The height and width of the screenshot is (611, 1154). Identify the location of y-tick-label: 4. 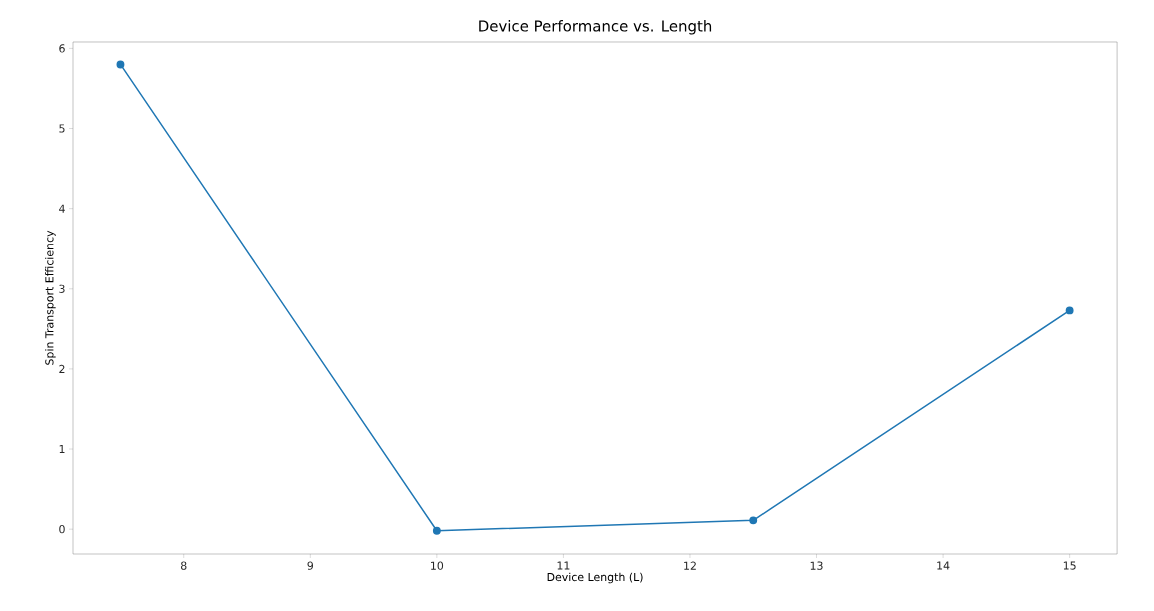
(62, 208).